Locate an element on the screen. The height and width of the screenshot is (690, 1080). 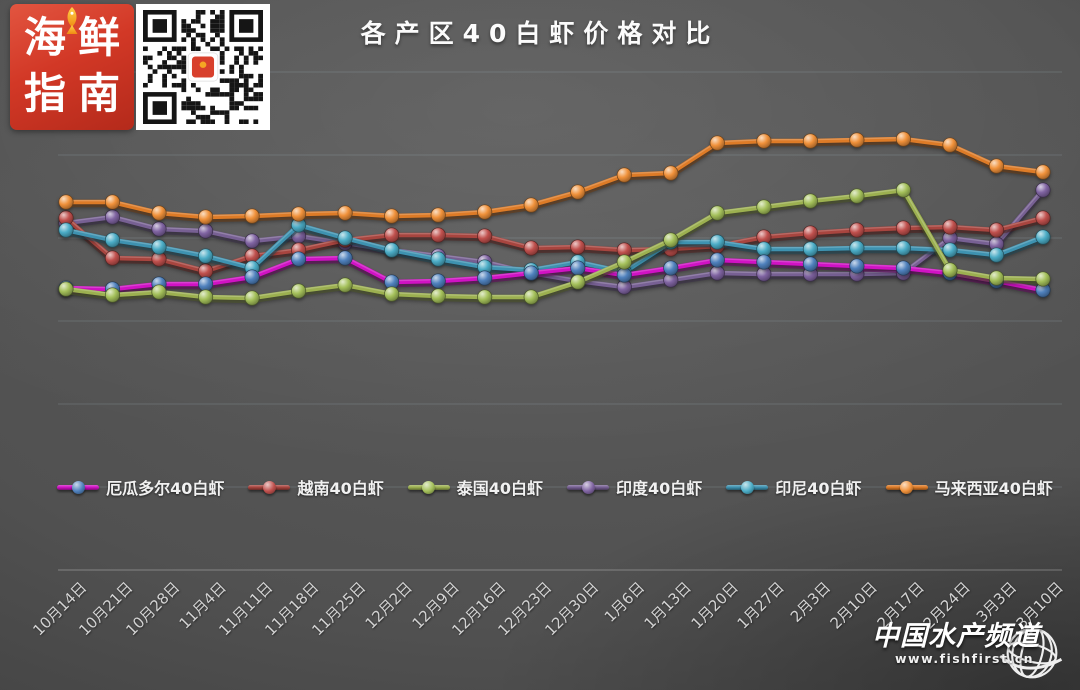
logo-char: 指 is located at coordinates (44, 93).